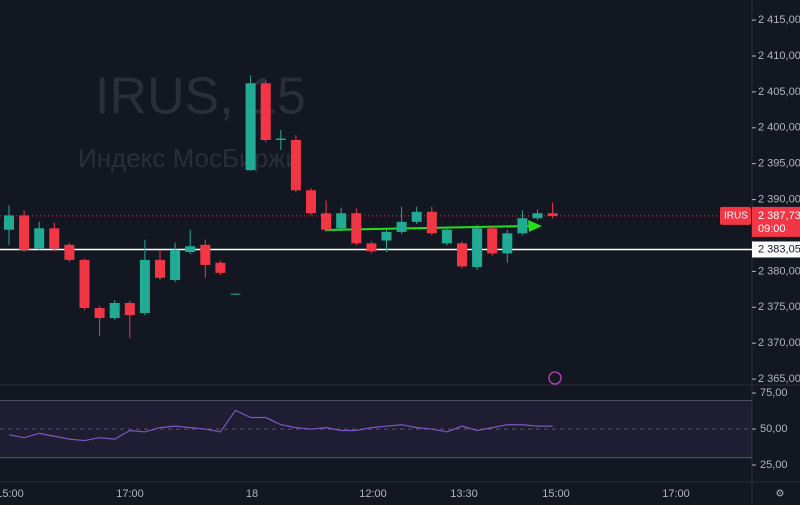 The image size is (800, 505). I want to click on x-tick-label: 12:00, so click(373, 494).